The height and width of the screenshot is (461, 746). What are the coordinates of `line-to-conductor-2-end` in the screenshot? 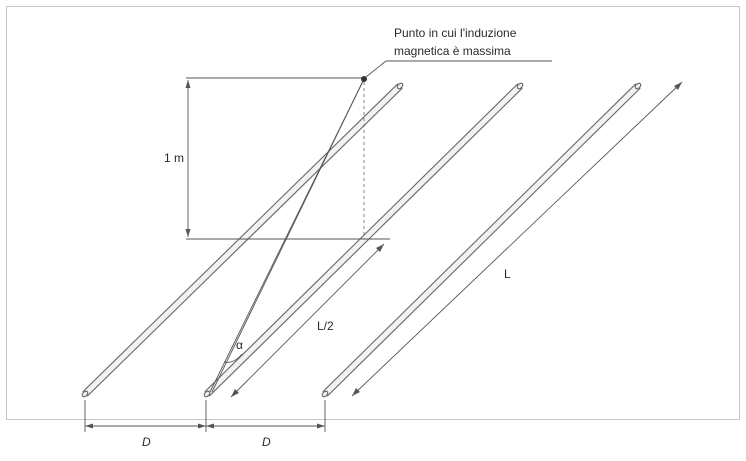 It's located at (288, 235).